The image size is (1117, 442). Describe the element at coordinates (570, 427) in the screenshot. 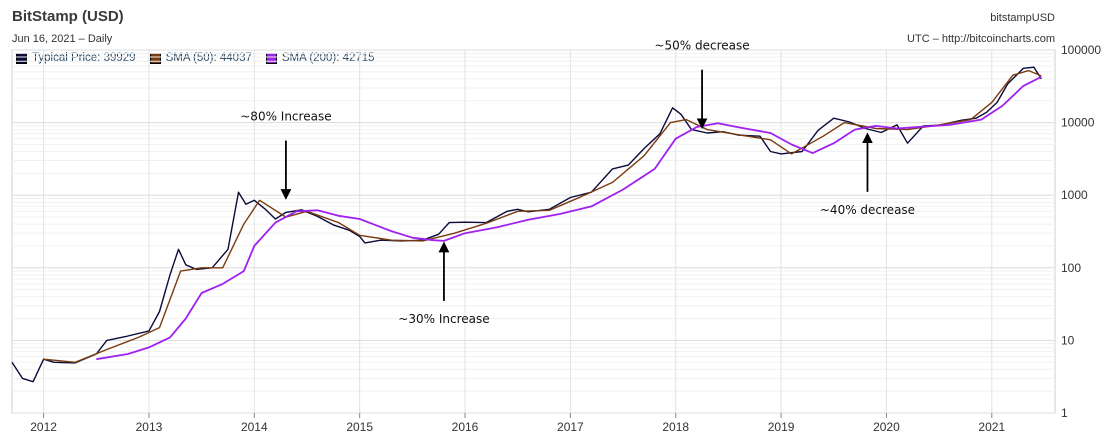

I see `x-tick-label: 2017` at that location.